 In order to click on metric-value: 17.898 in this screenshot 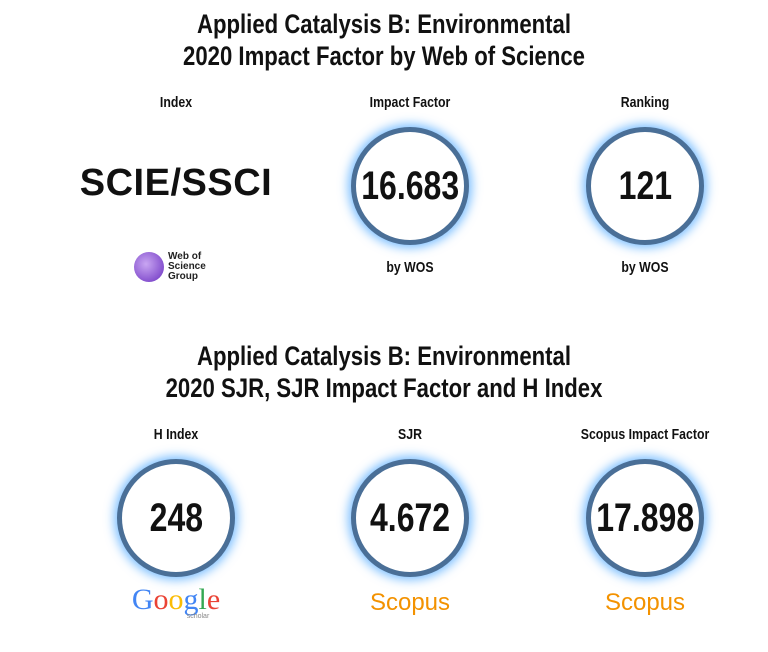, I will do `click(645, 517)`.